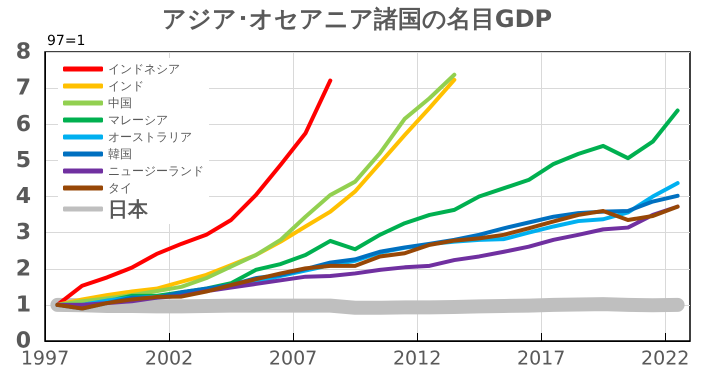  I want to click on legend-label: 日本, so click(128, 209).